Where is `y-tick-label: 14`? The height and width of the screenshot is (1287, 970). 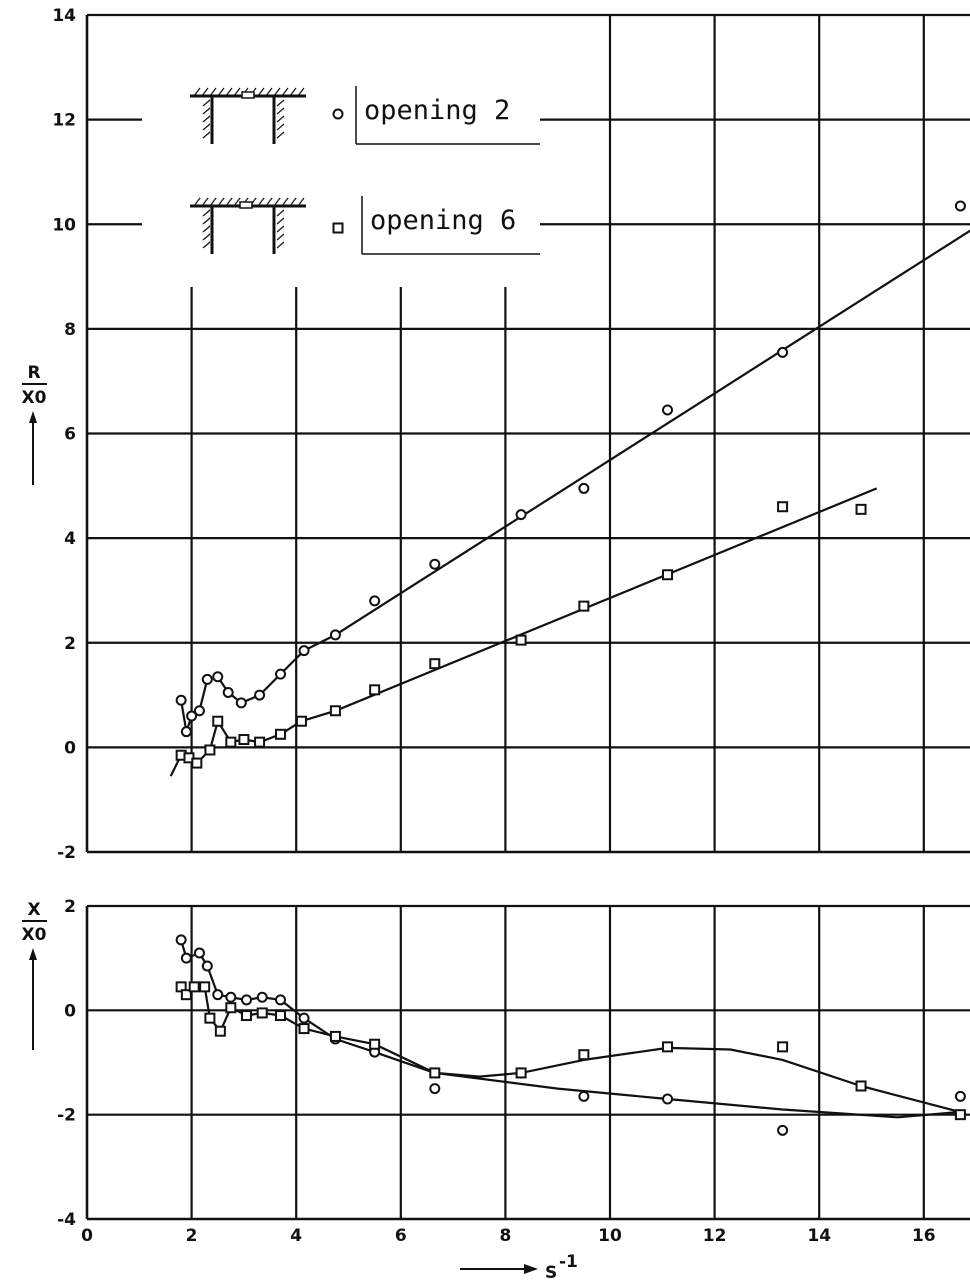 y-tick-label: 14 is located at coordinates (64, 16).